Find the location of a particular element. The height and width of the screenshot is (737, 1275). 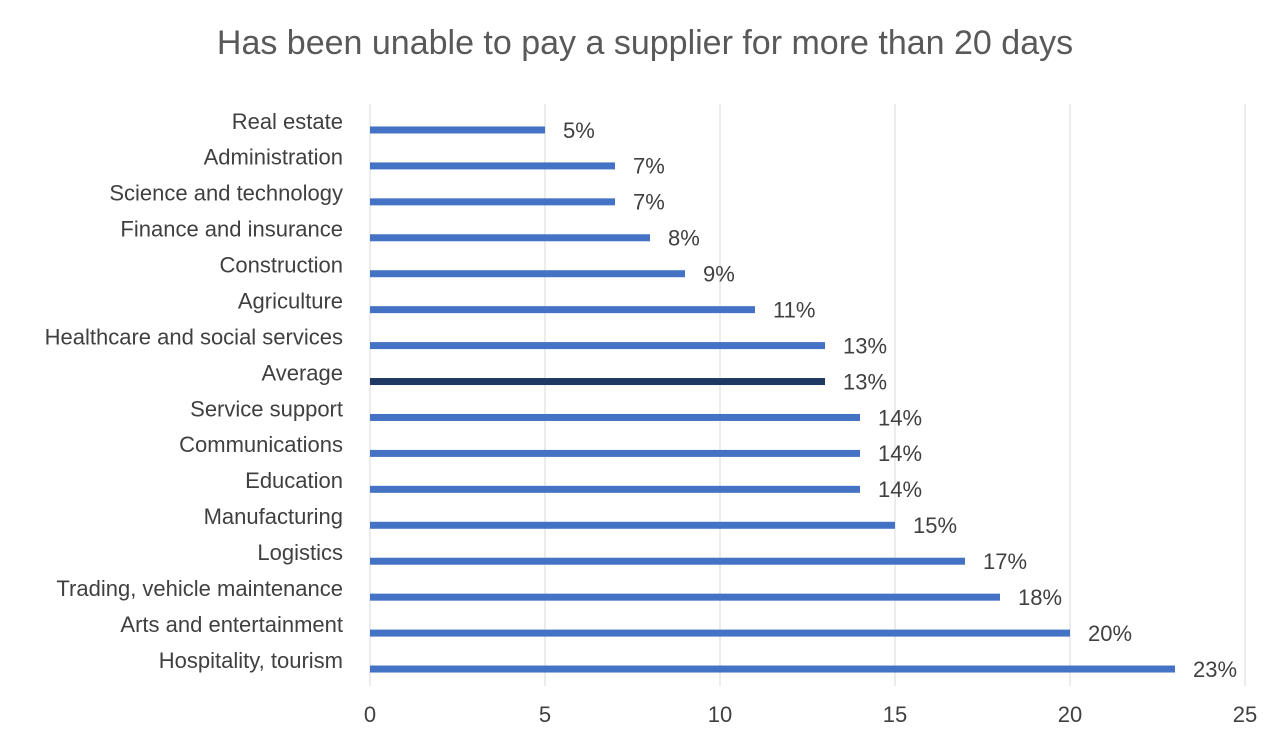

value-label: 5% is located at coordinates (579, 130).